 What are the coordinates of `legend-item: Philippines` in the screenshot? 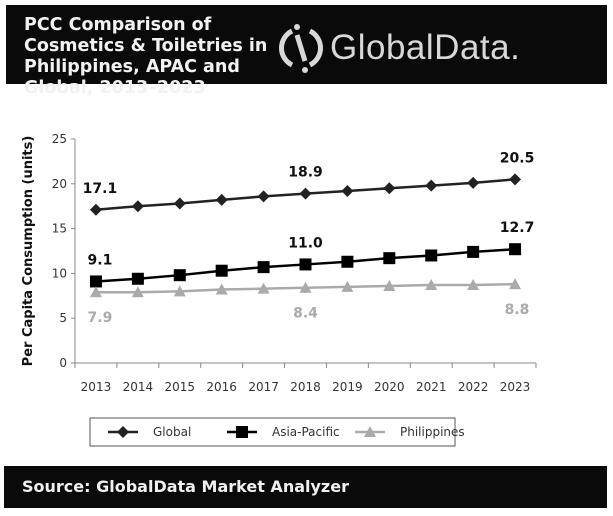 It's located at (410, 432).